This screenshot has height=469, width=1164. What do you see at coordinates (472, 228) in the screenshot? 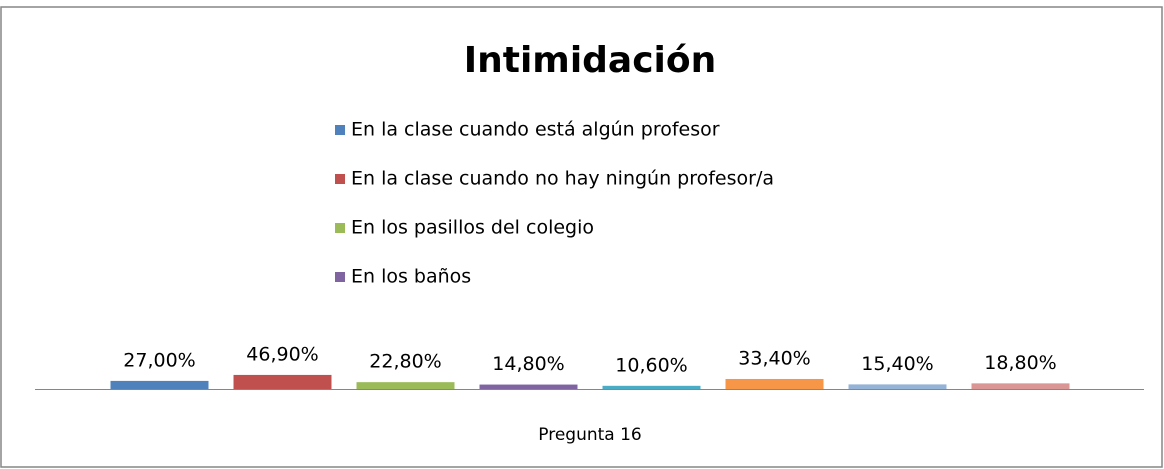
I see `legend-label: En los pasillos del colegio` at bounding box center [472, 228].